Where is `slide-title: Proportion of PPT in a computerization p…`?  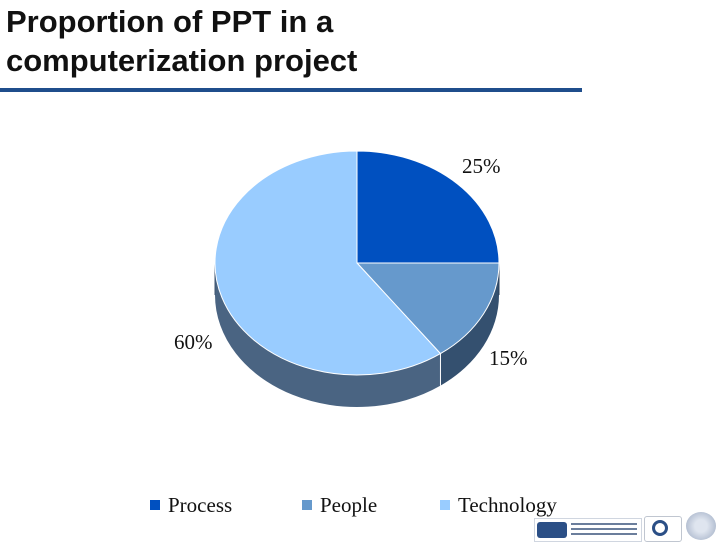
slide-title: Proportion of PPT in a computerization p… is located at coordinates (182, 41).